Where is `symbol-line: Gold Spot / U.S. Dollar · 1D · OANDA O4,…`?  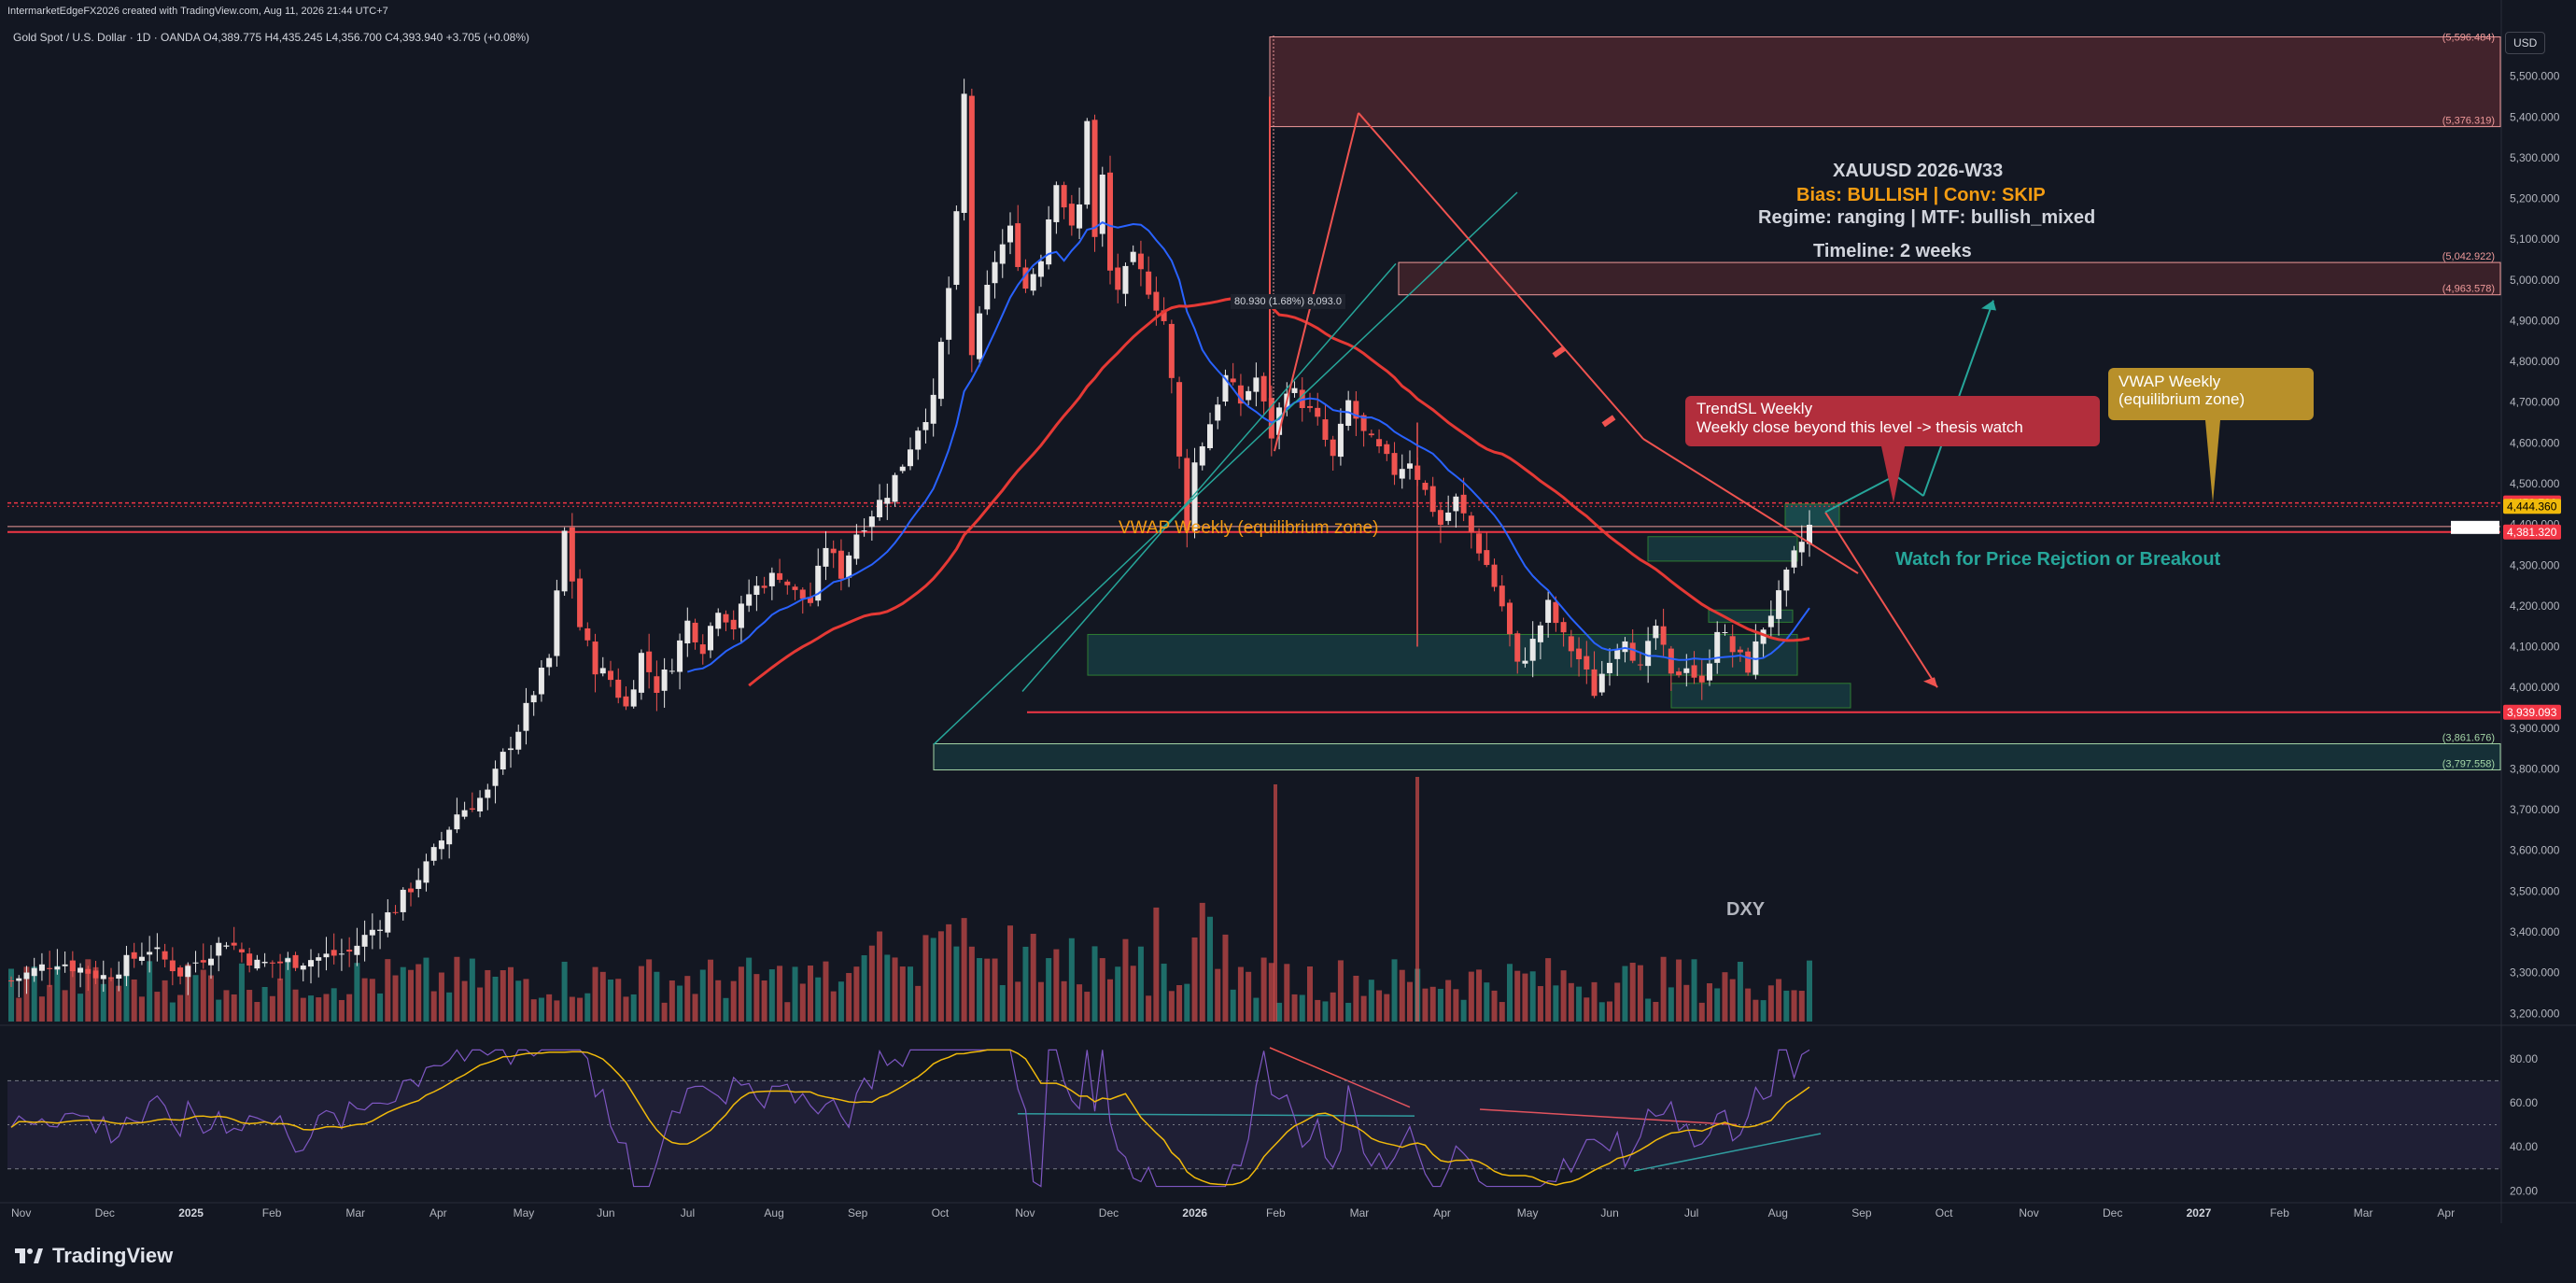 symbol-line: Gold Spot / U.S. Dollar · 1D · OANDA O4,… is located at coordinates (271, 38).